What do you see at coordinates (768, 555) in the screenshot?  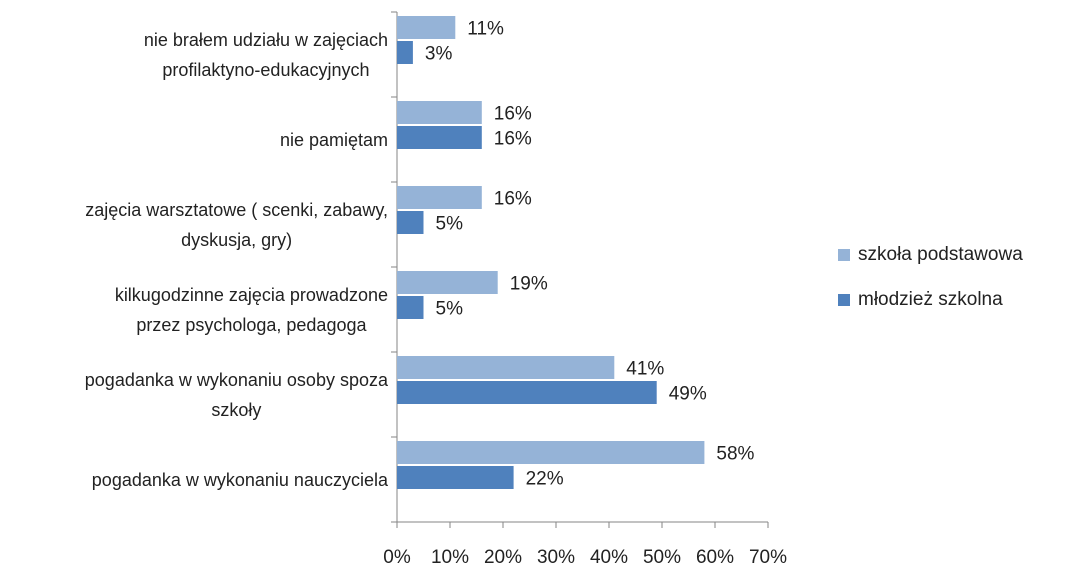 I see `x-tick-label: 70%` at bounding box center [768, 555].